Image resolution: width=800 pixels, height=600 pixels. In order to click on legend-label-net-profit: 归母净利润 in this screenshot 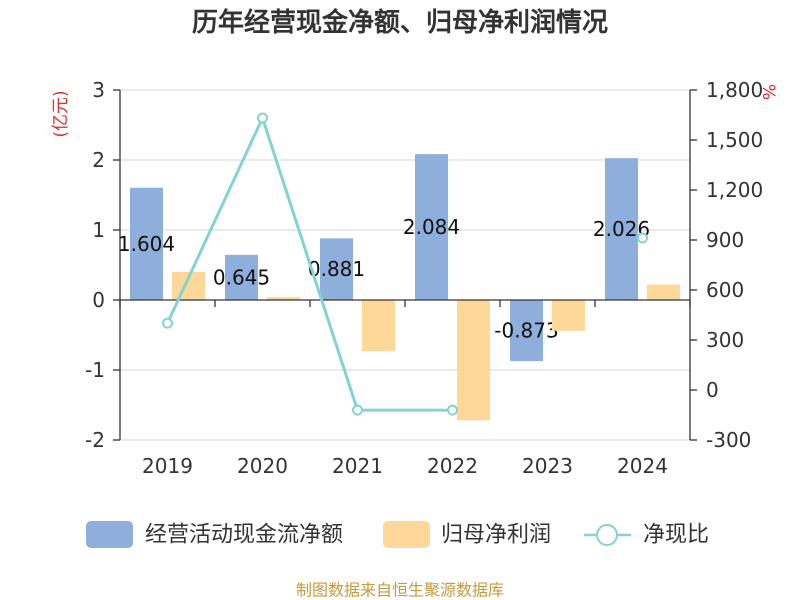, I will do `click(496, 535)`.